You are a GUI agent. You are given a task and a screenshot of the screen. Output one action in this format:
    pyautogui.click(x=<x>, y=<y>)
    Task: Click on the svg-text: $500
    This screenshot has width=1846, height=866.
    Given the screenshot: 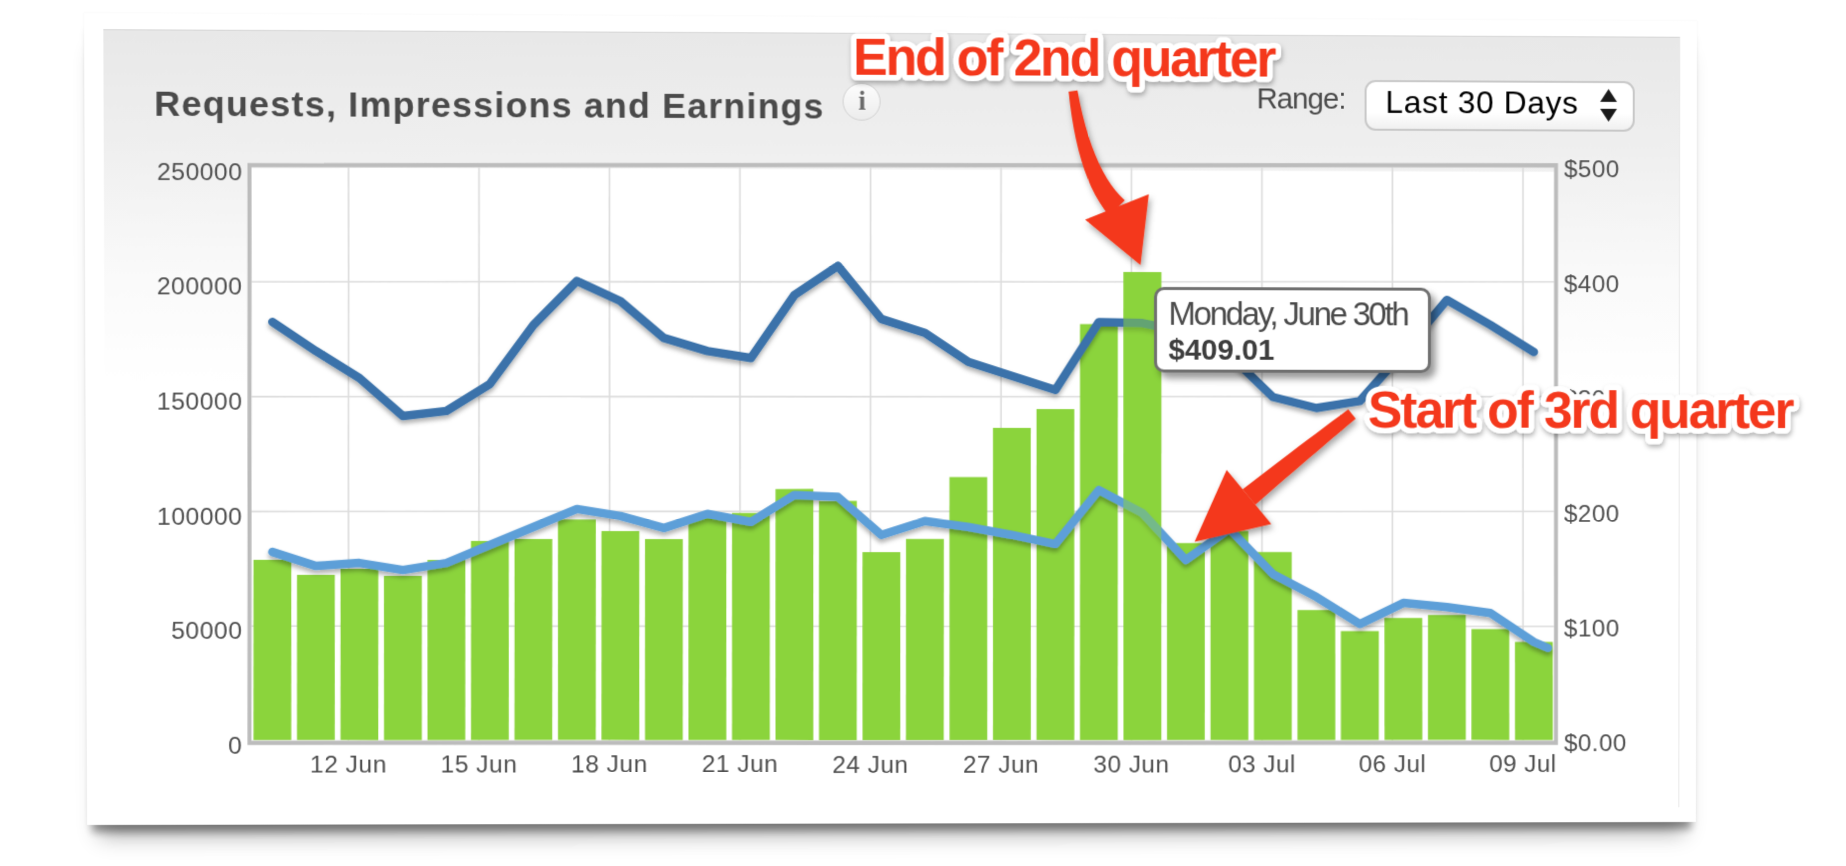 What is the action you would take?
    pyautogui.click(x=1592, y=169)
    